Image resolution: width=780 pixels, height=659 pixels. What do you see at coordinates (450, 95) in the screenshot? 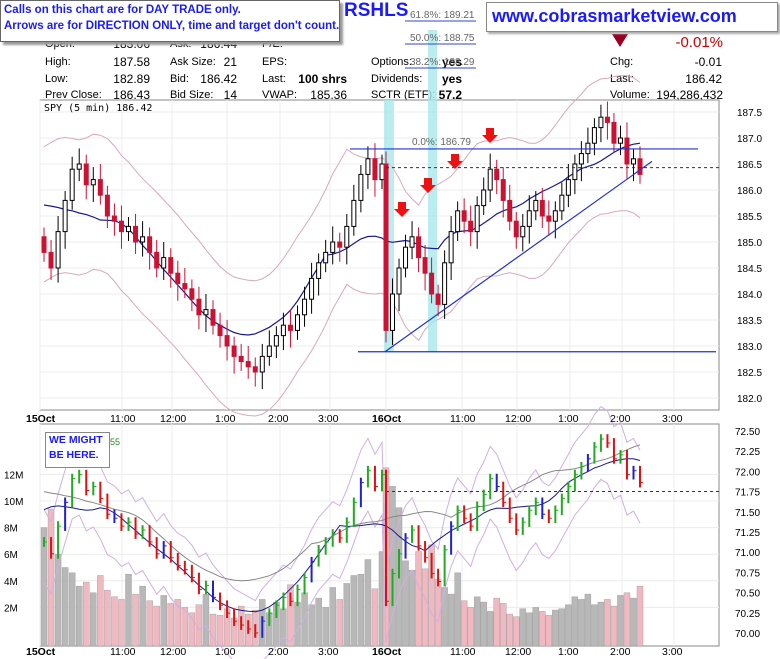
I see `sctr-value: 57.2` at bounding box center [450, 95].